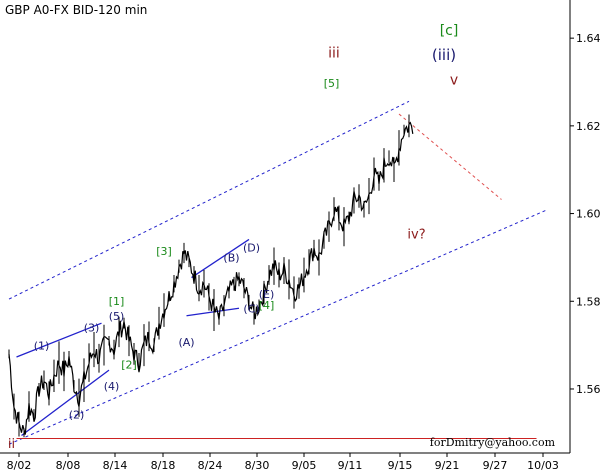  Describe the element at coordinates (588, 301) in the screenshot. I see `y-tick-label: 1.58` at that location.